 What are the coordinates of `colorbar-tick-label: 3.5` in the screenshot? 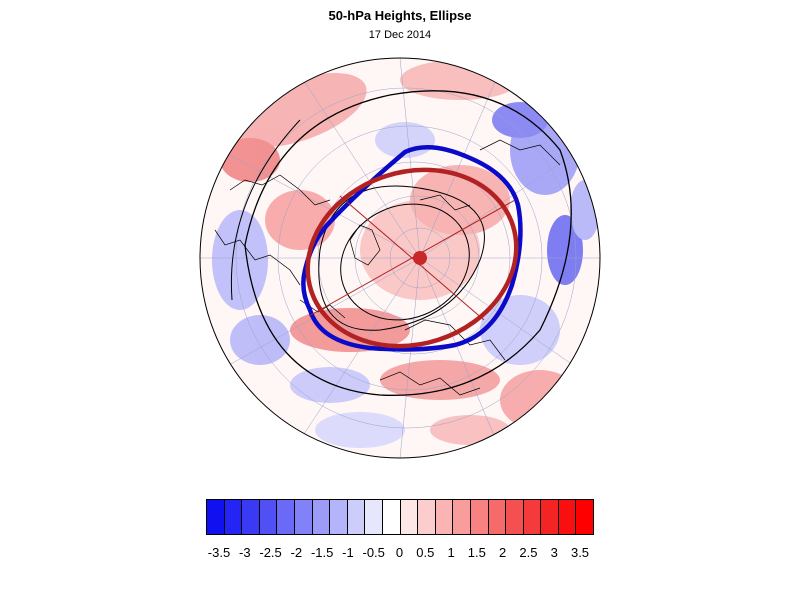 It's located at (580, 552).